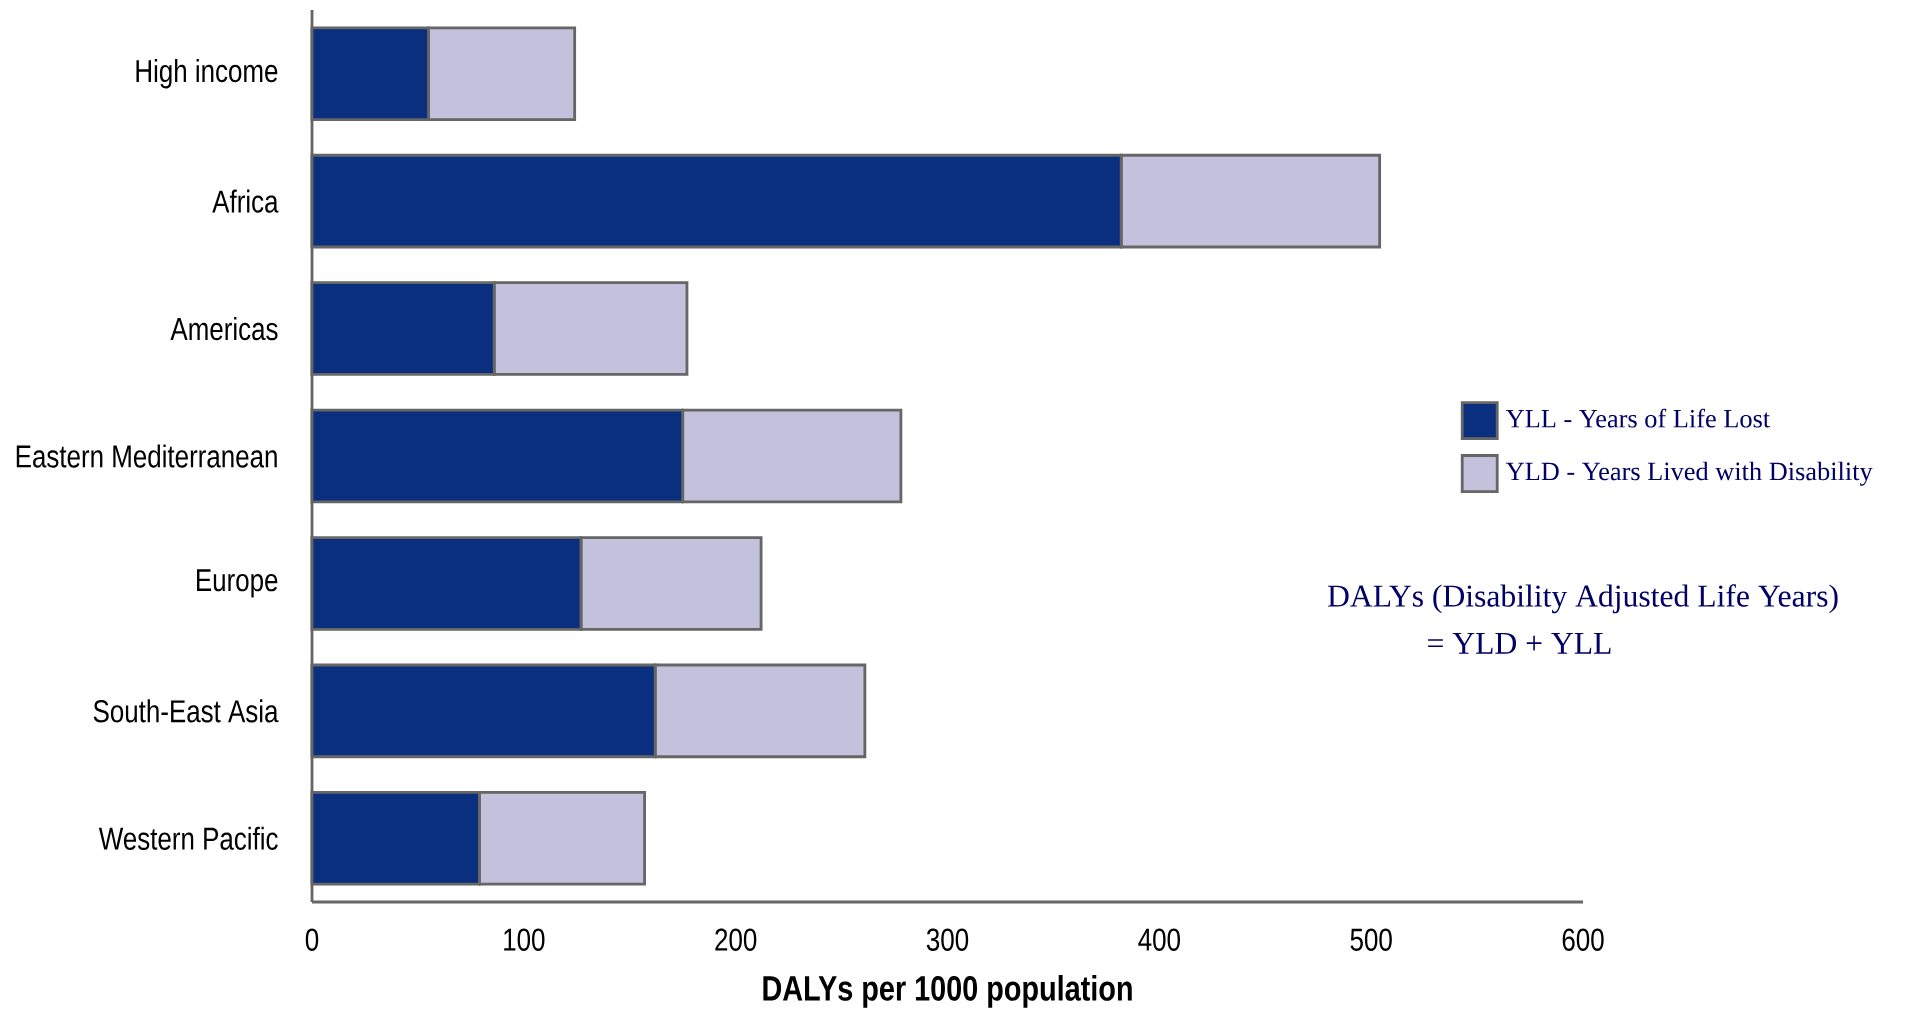 The height and width of the screenshot is (1009, 1906). What do you see at coordinates (237, 583) in the screenshot?
I see `y-tick-label: Europe` at bounding box center [237, 583].